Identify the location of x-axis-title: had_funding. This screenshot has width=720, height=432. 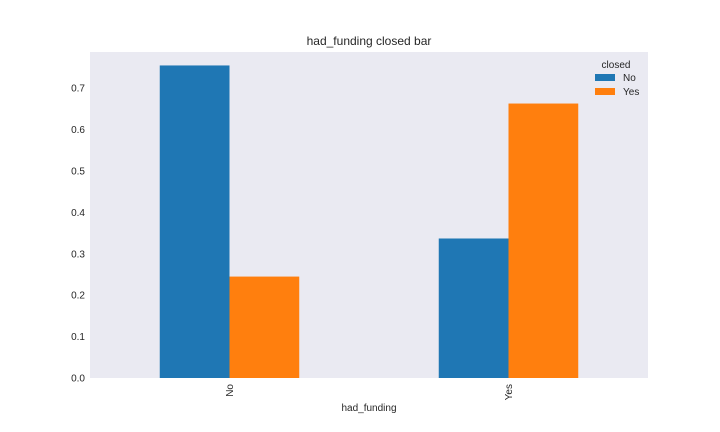
(368, 408).